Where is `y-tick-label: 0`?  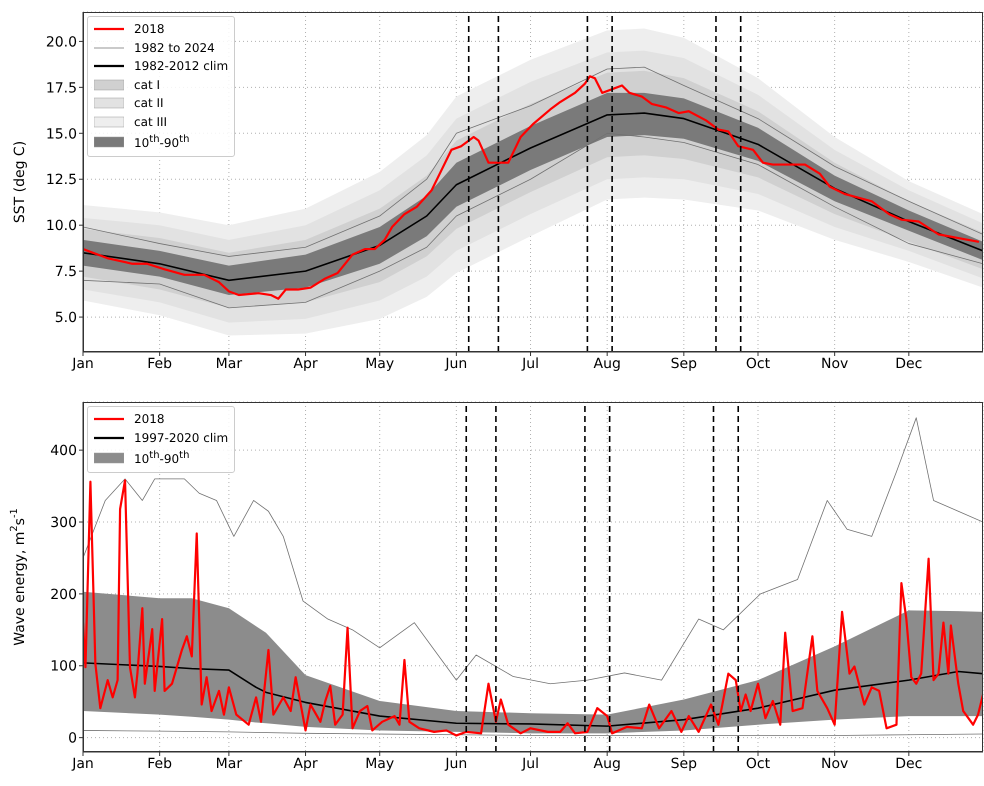 y-tick-label: 0 is located at coordinates (72, 738).